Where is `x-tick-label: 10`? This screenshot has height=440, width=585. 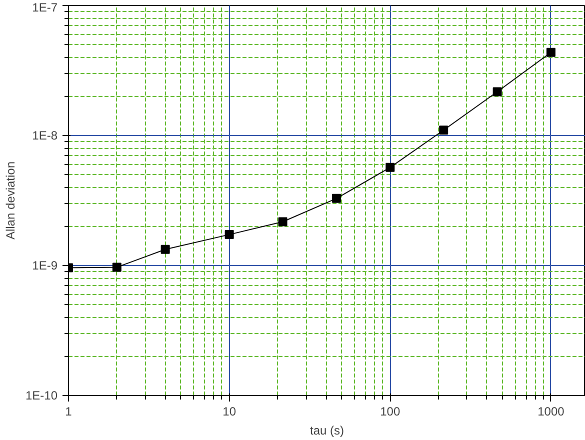
x-tick-label: 10 is located at coordinates (229, 411).